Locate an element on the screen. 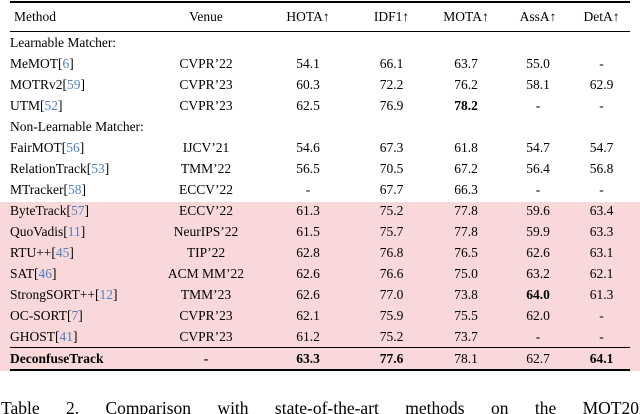 Image resolution: width=640 pixels, height=414 pixels. citation-link: 7 is located at coordinates (75, 315).